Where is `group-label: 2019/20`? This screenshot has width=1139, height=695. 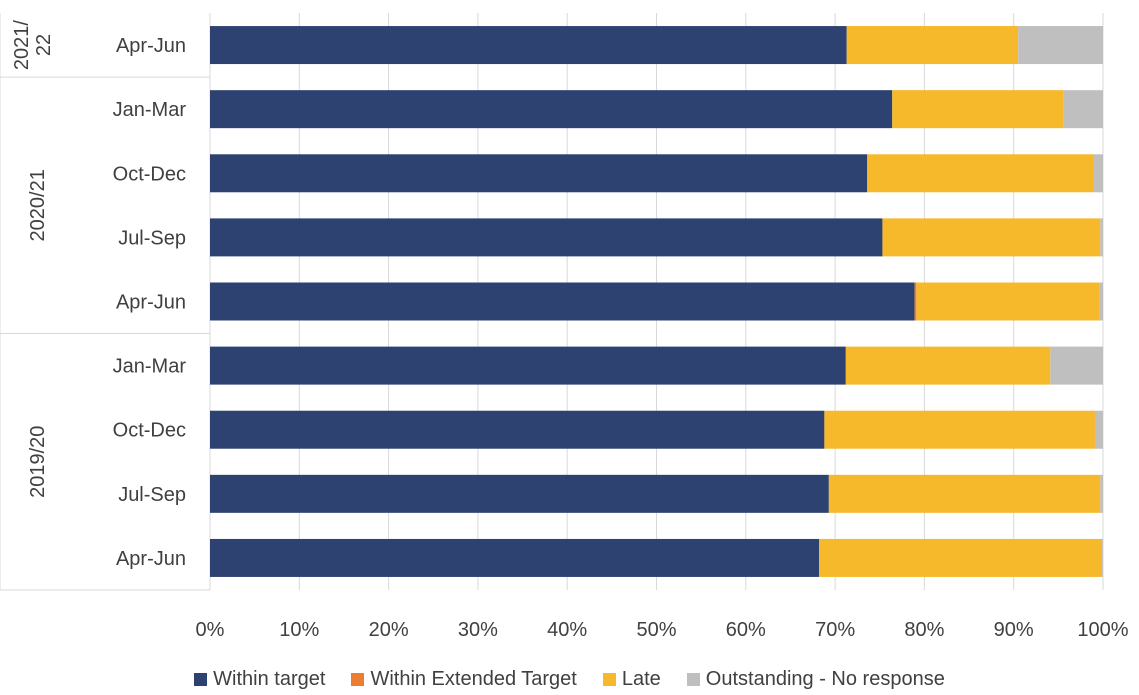
group-label: 2019/20 is located at coordinates (38, 462).